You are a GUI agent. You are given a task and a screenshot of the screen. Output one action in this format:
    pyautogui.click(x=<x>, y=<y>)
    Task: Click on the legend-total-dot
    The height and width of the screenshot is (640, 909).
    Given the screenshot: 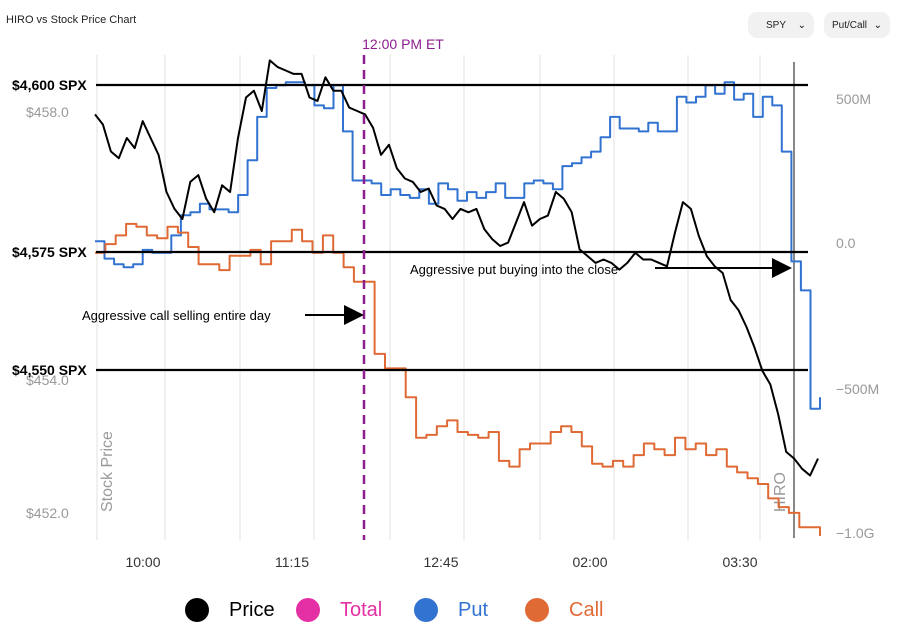 What is the action you would take?
    pyautogui.click(x=308, y=610)
    